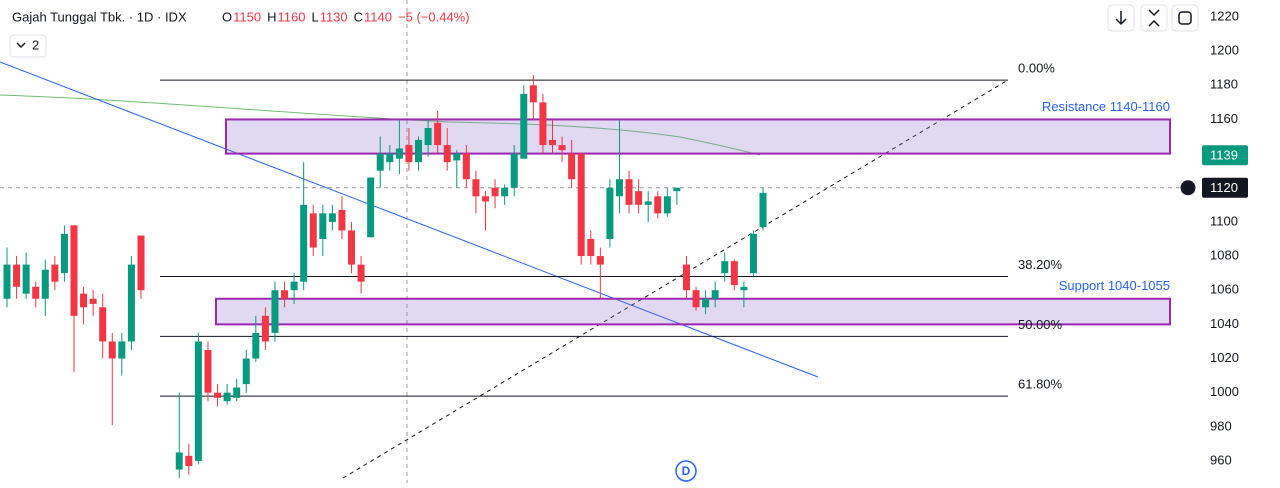  I want to click on fib-label: 61.80%, so click(1040, 384).